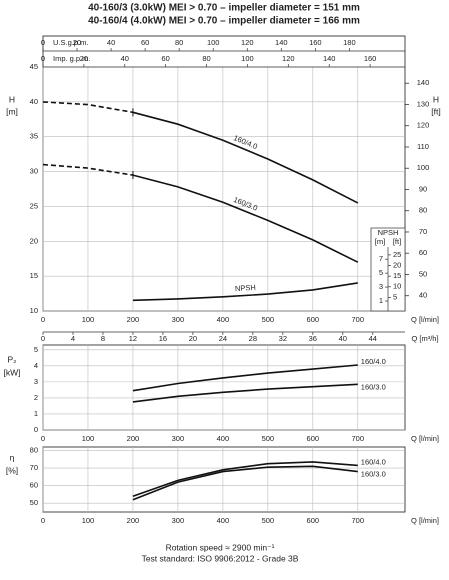 This screenshot has height=580, width=449. I want to click on bottom-tick-label: 40, so click(343, 338).